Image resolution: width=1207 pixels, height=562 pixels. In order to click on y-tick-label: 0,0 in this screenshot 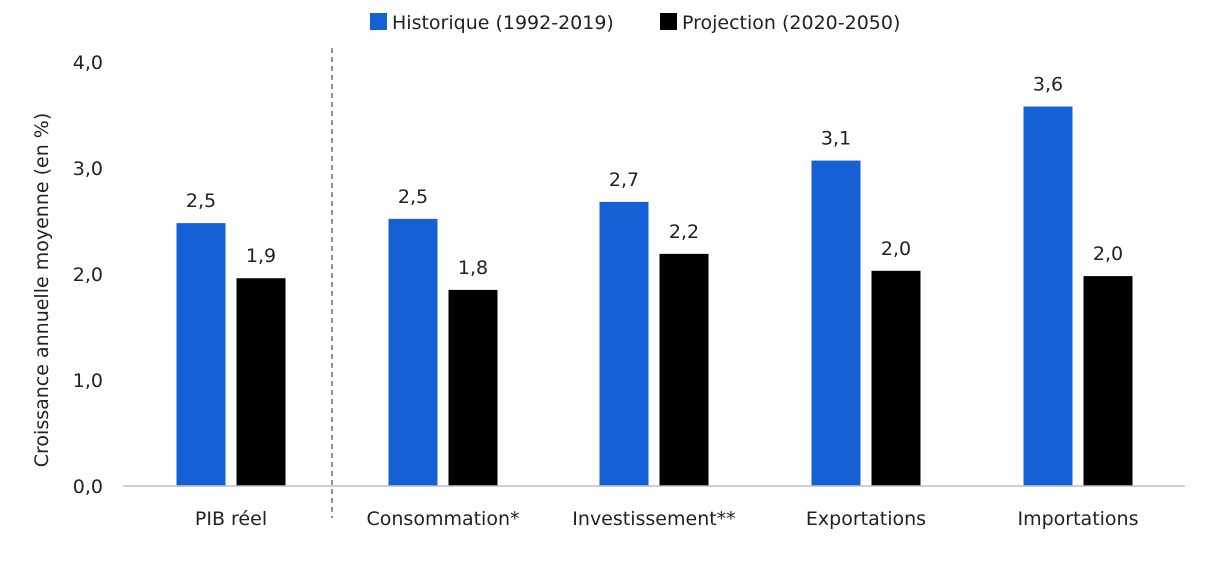, I will do `click(88, 487)`.